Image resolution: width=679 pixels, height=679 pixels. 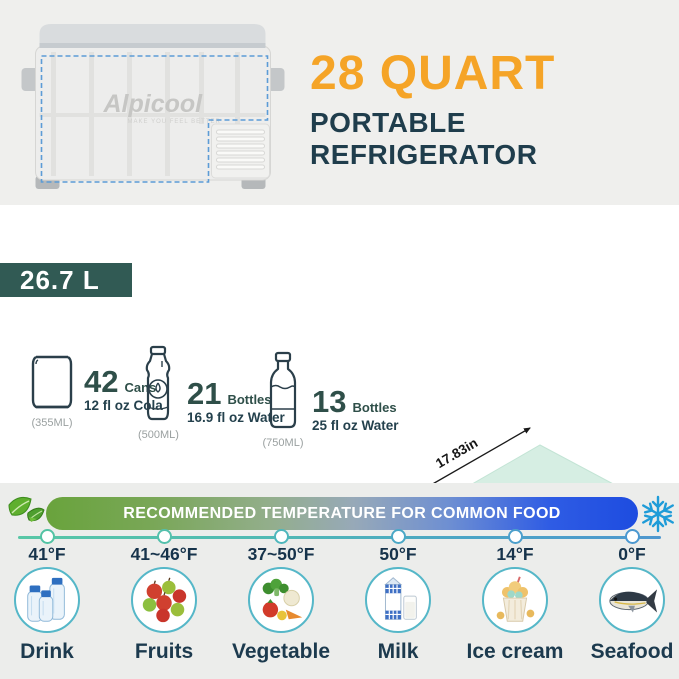 I want to click on page-subtitle: PORTABLE REFRIGERATOR, so click(x=424, y=138).